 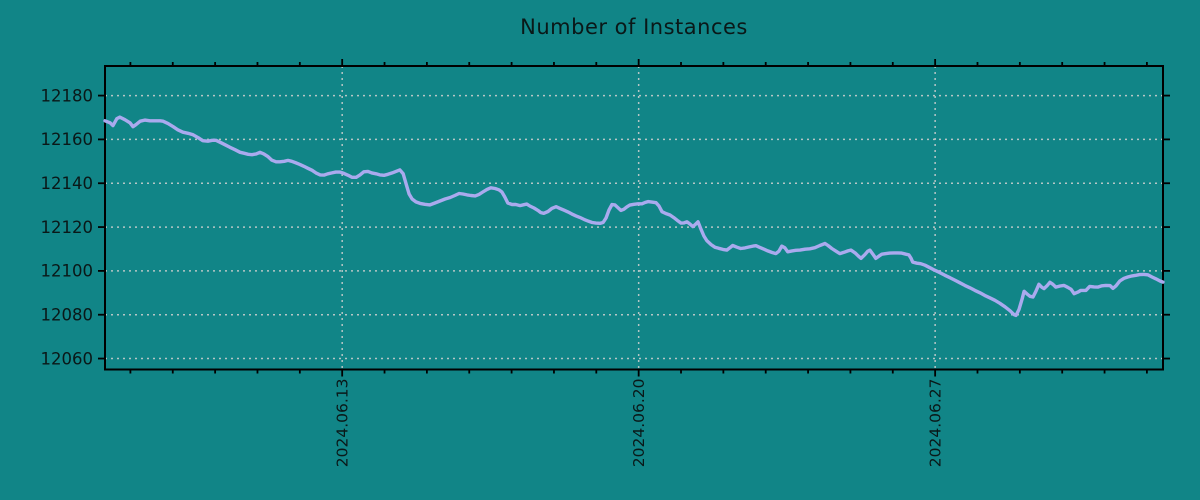 I want to click on x-tick-label: 2024.06.20, so click(x=639, y=423).